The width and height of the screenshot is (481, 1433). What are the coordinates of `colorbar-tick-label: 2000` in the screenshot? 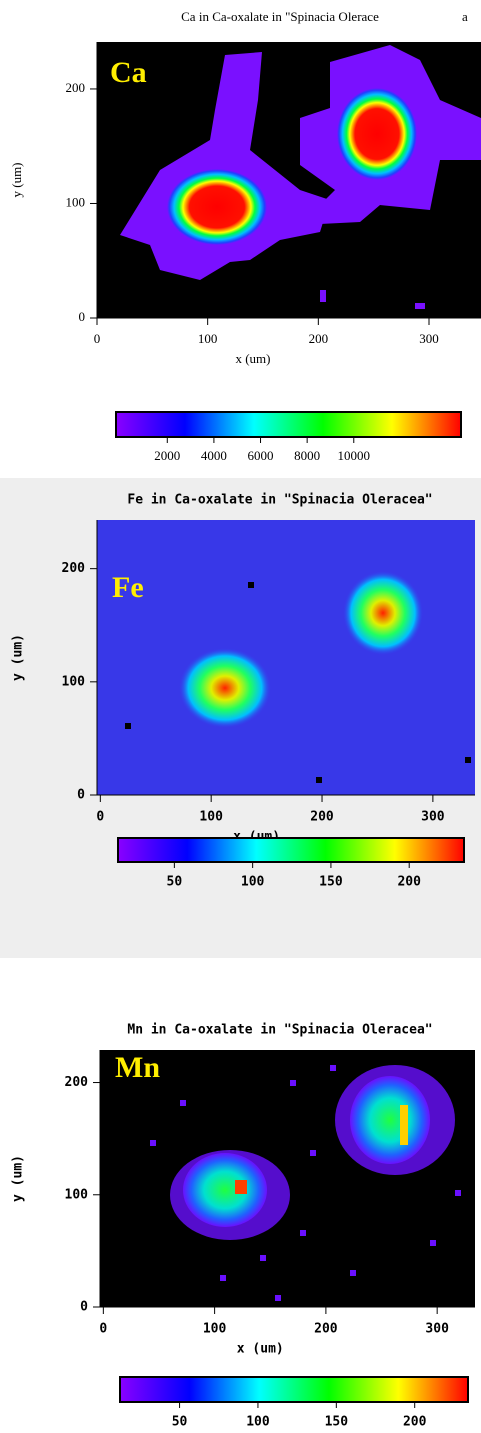 It's located at (167, 455).